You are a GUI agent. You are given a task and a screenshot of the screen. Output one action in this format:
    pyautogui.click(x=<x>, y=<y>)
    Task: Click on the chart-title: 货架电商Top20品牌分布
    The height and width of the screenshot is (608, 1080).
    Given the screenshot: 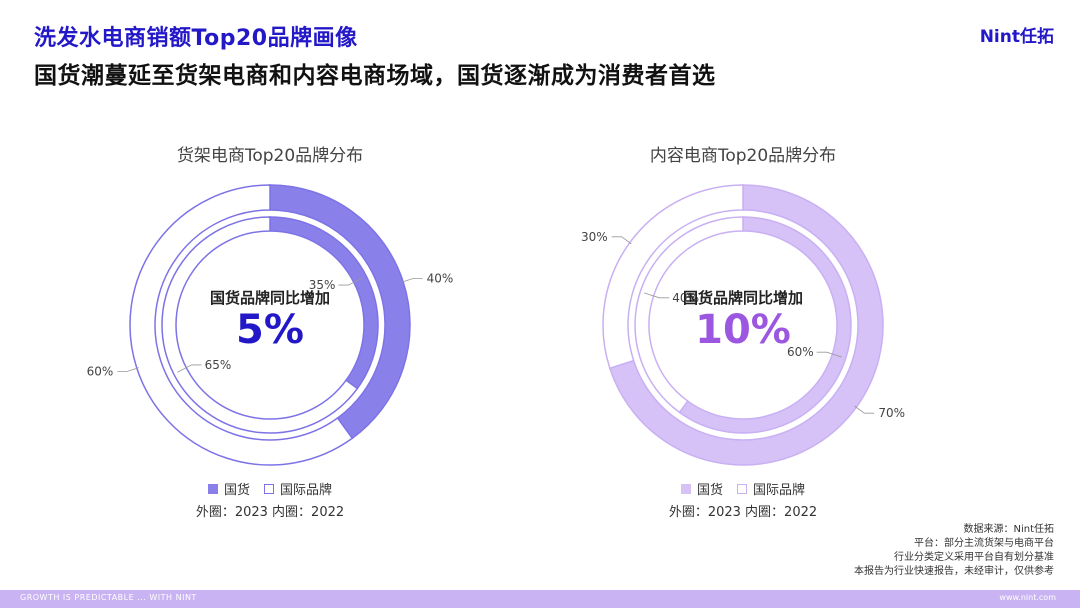 What is the action you would take?
    pyautogui.click(x=270, y=156)
    